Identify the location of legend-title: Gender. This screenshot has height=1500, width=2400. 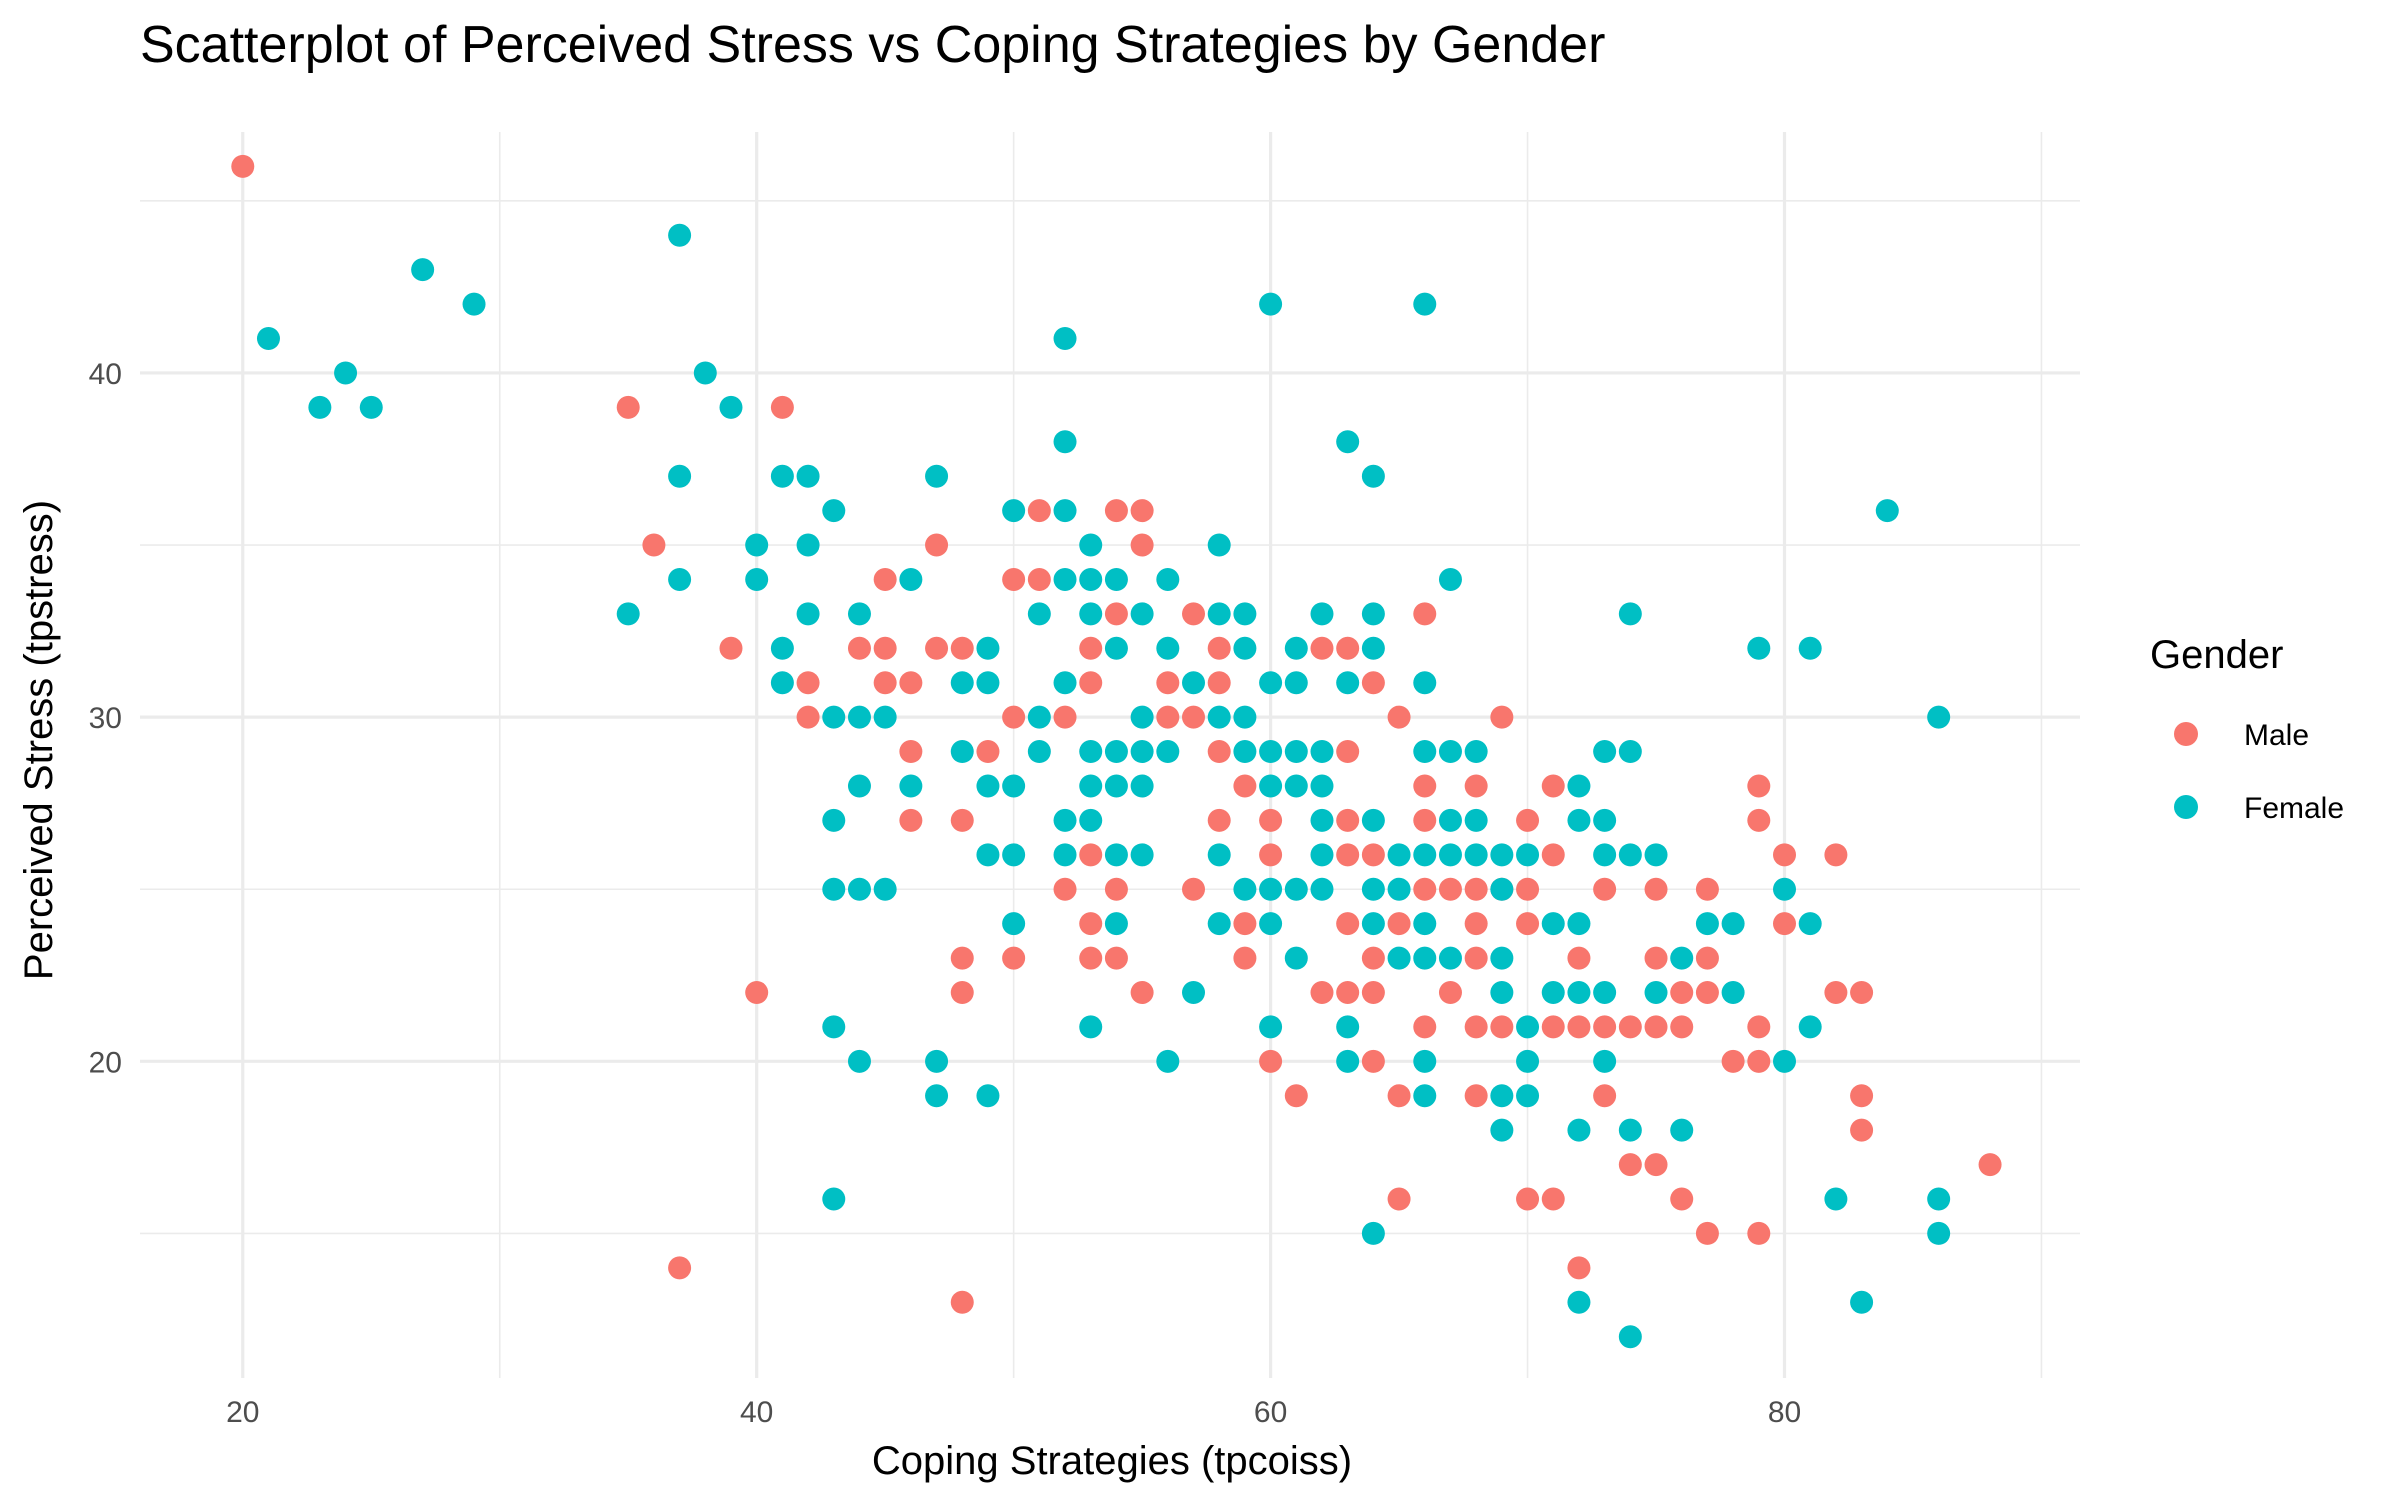
(2216, 655).